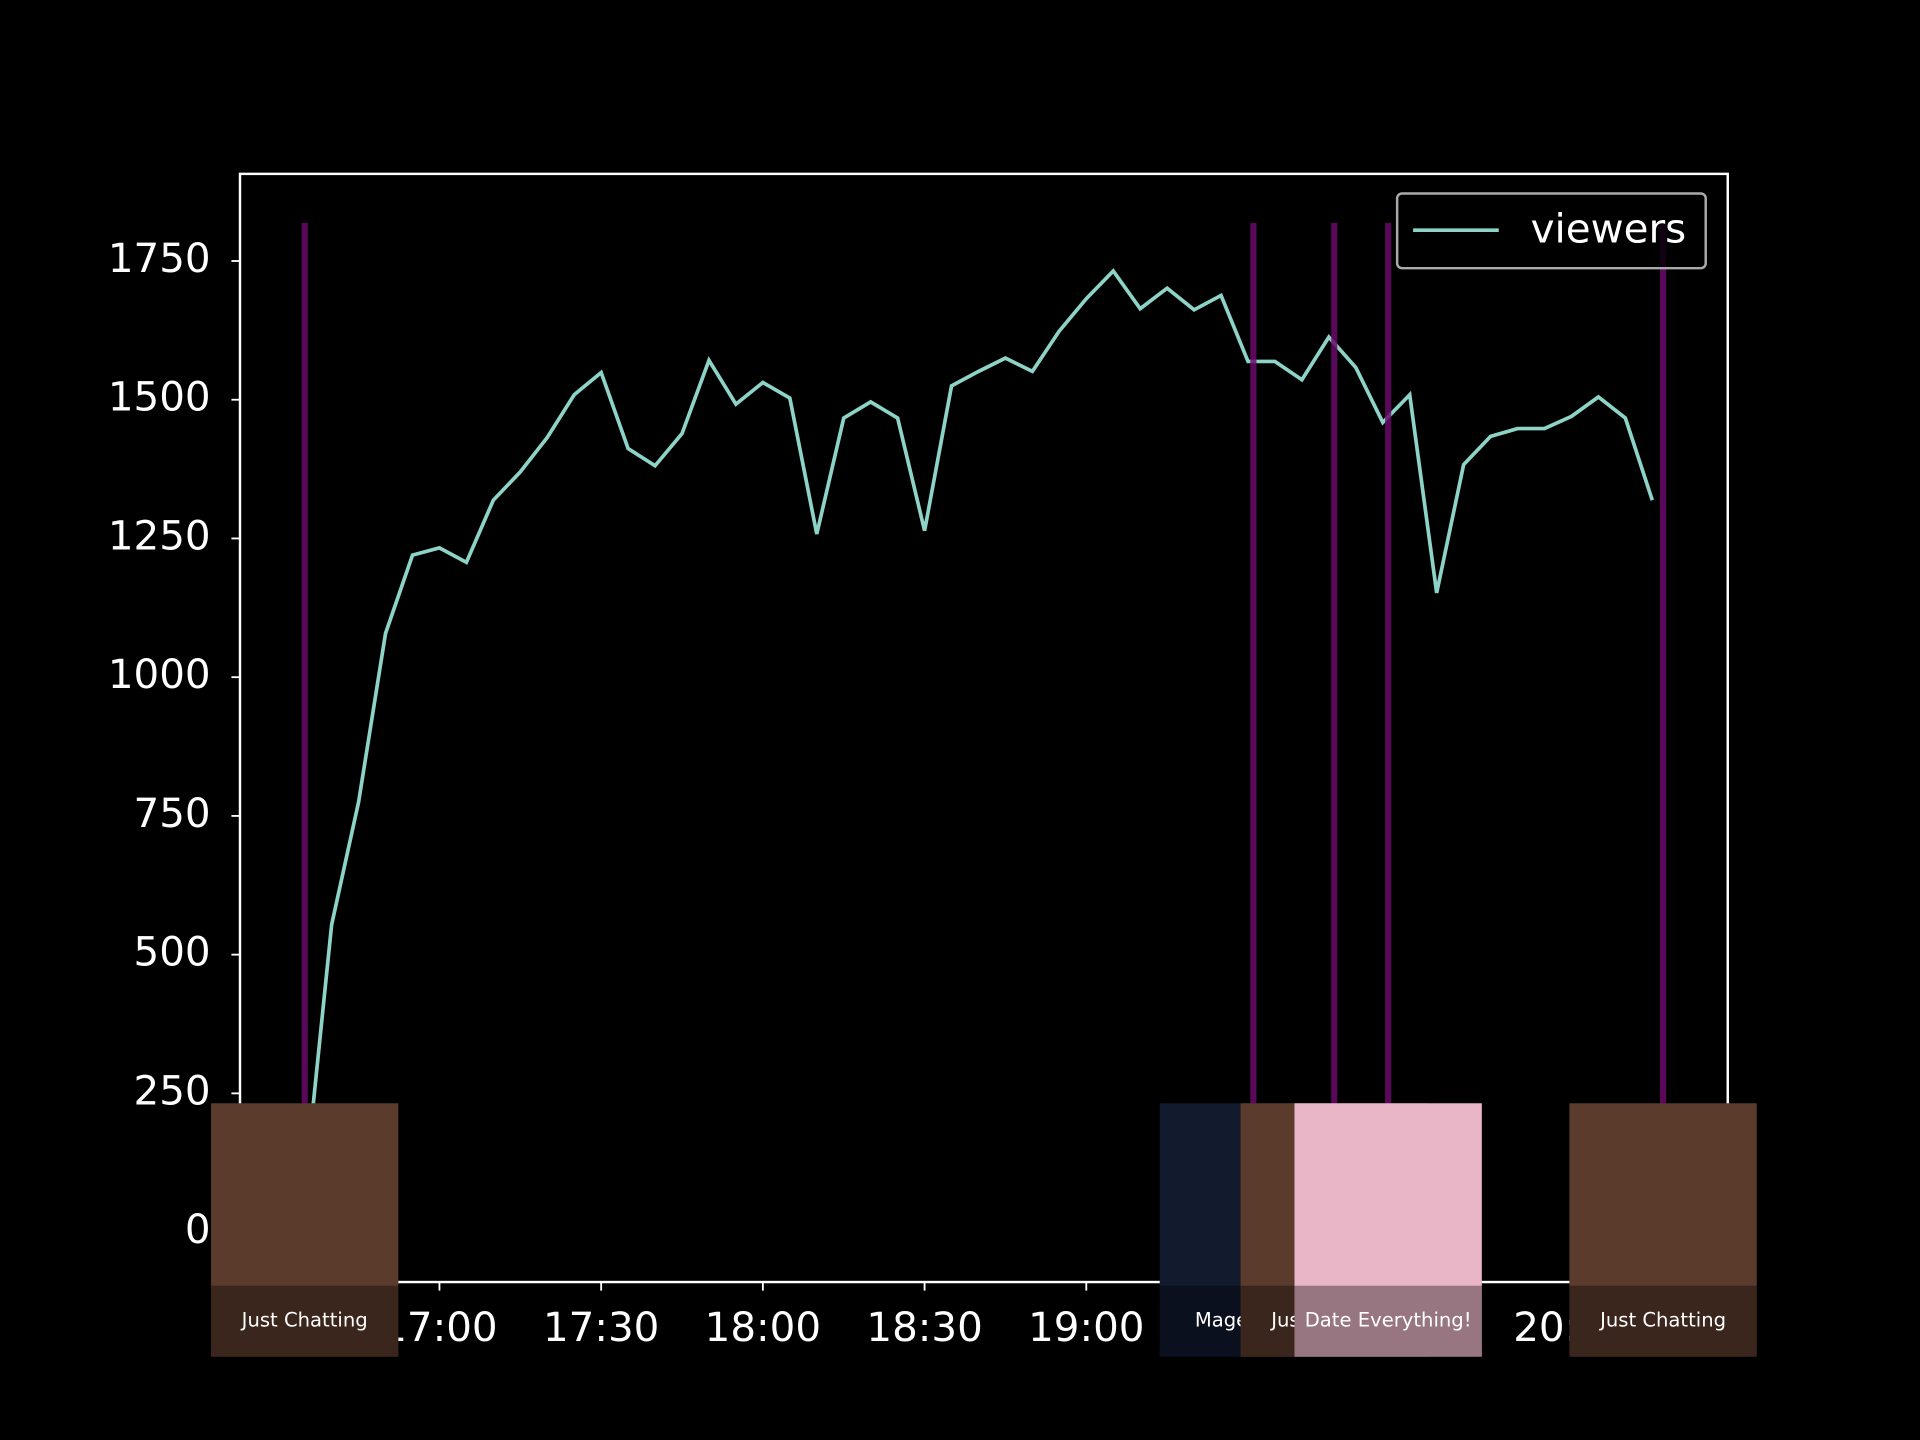 This screenshot has height=1440, width=1920. I want to click on y-tick-label: 1250, so click(159, 535).